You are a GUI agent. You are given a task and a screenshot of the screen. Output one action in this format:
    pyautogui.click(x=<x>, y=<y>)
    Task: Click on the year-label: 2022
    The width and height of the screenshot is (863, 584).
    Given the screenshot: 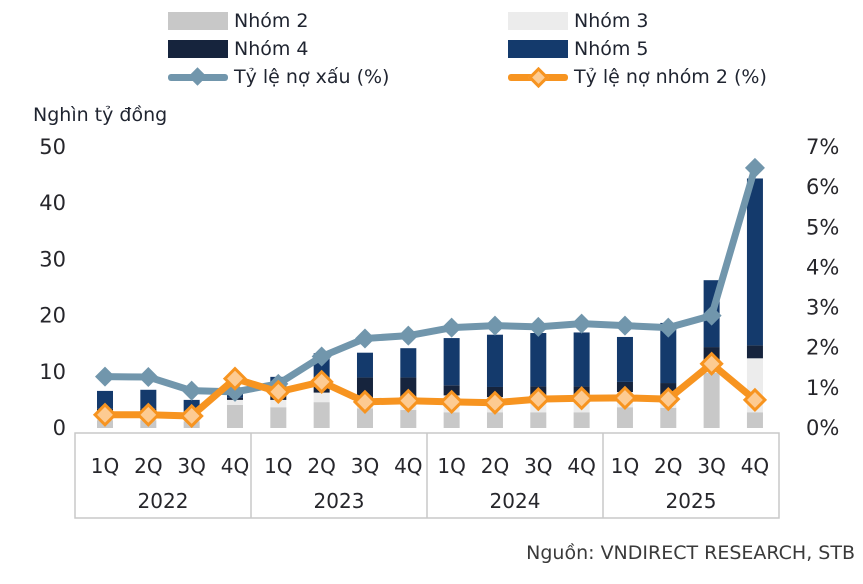 What is the action you would take?
    pyautogui.click(x=163, y=501)
    